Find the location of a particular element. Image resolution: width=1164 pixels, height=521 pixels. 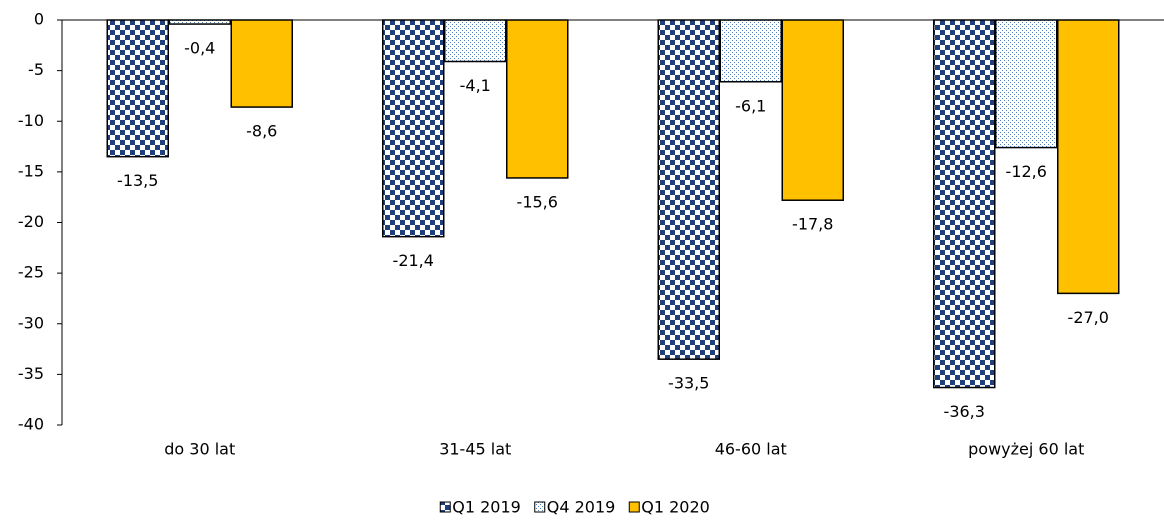

value-label: -12,6 is located at coordinates (1026, 171).